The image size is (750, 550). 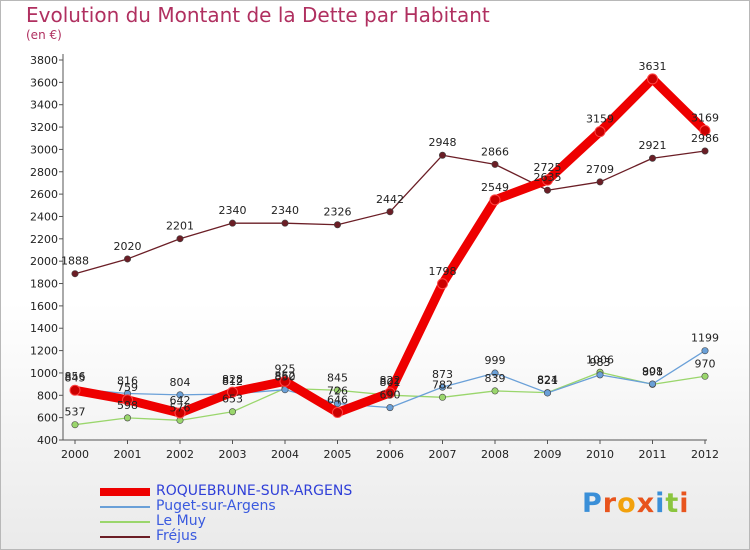 I want to click on data-label: 824, so click(x=547, y=380).